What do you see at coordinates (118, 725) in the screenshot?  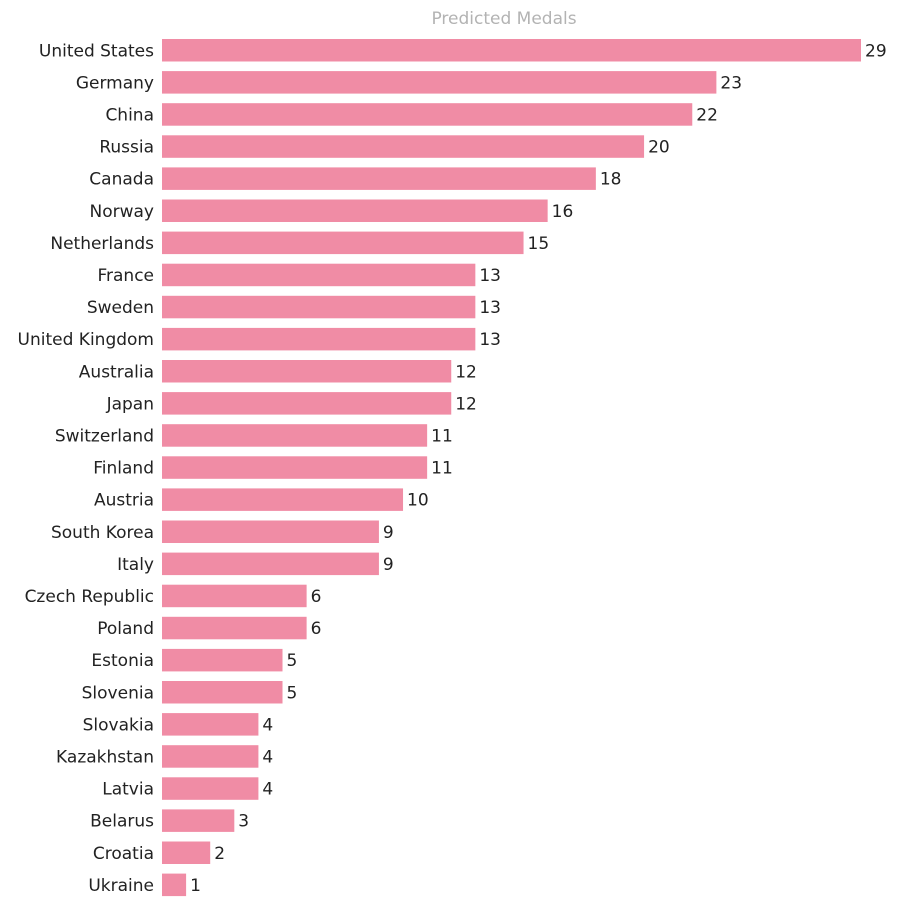 I see `category-label-slovakia: Slovakia` at bounding box center [118, 725].